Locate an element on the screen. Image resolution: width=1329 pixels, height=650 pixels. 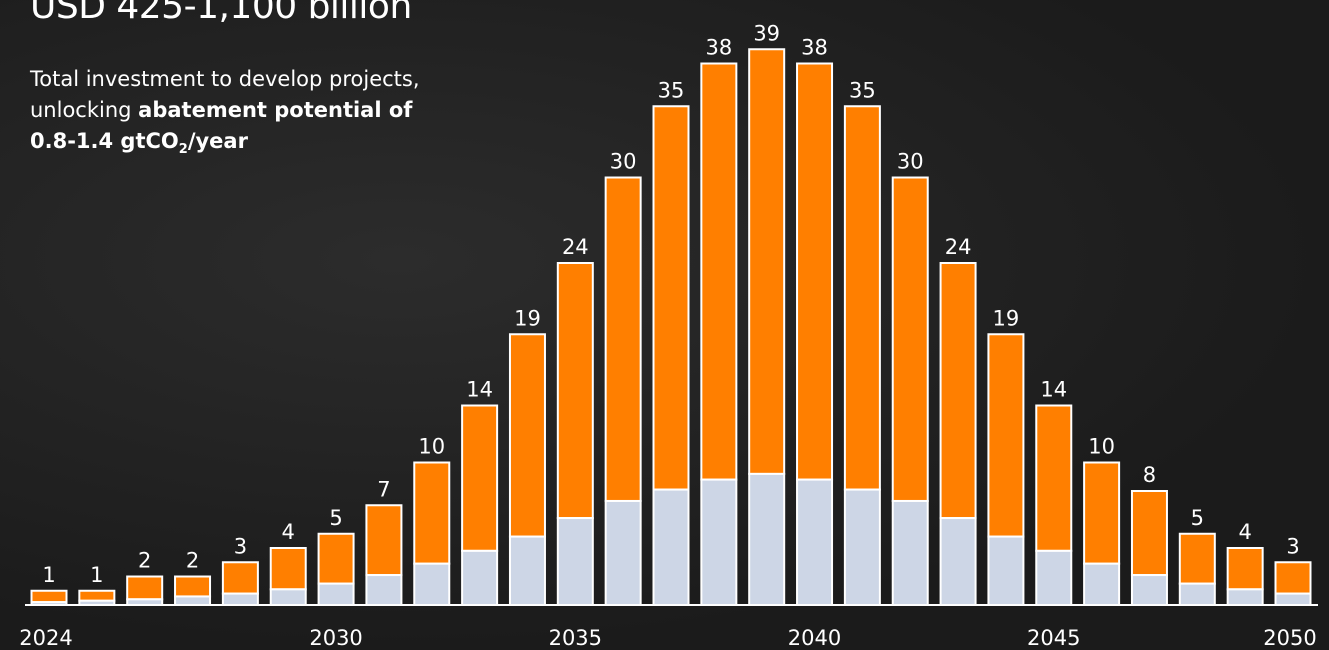
data-label-2030: 5 is located at coordinates (335, 518).